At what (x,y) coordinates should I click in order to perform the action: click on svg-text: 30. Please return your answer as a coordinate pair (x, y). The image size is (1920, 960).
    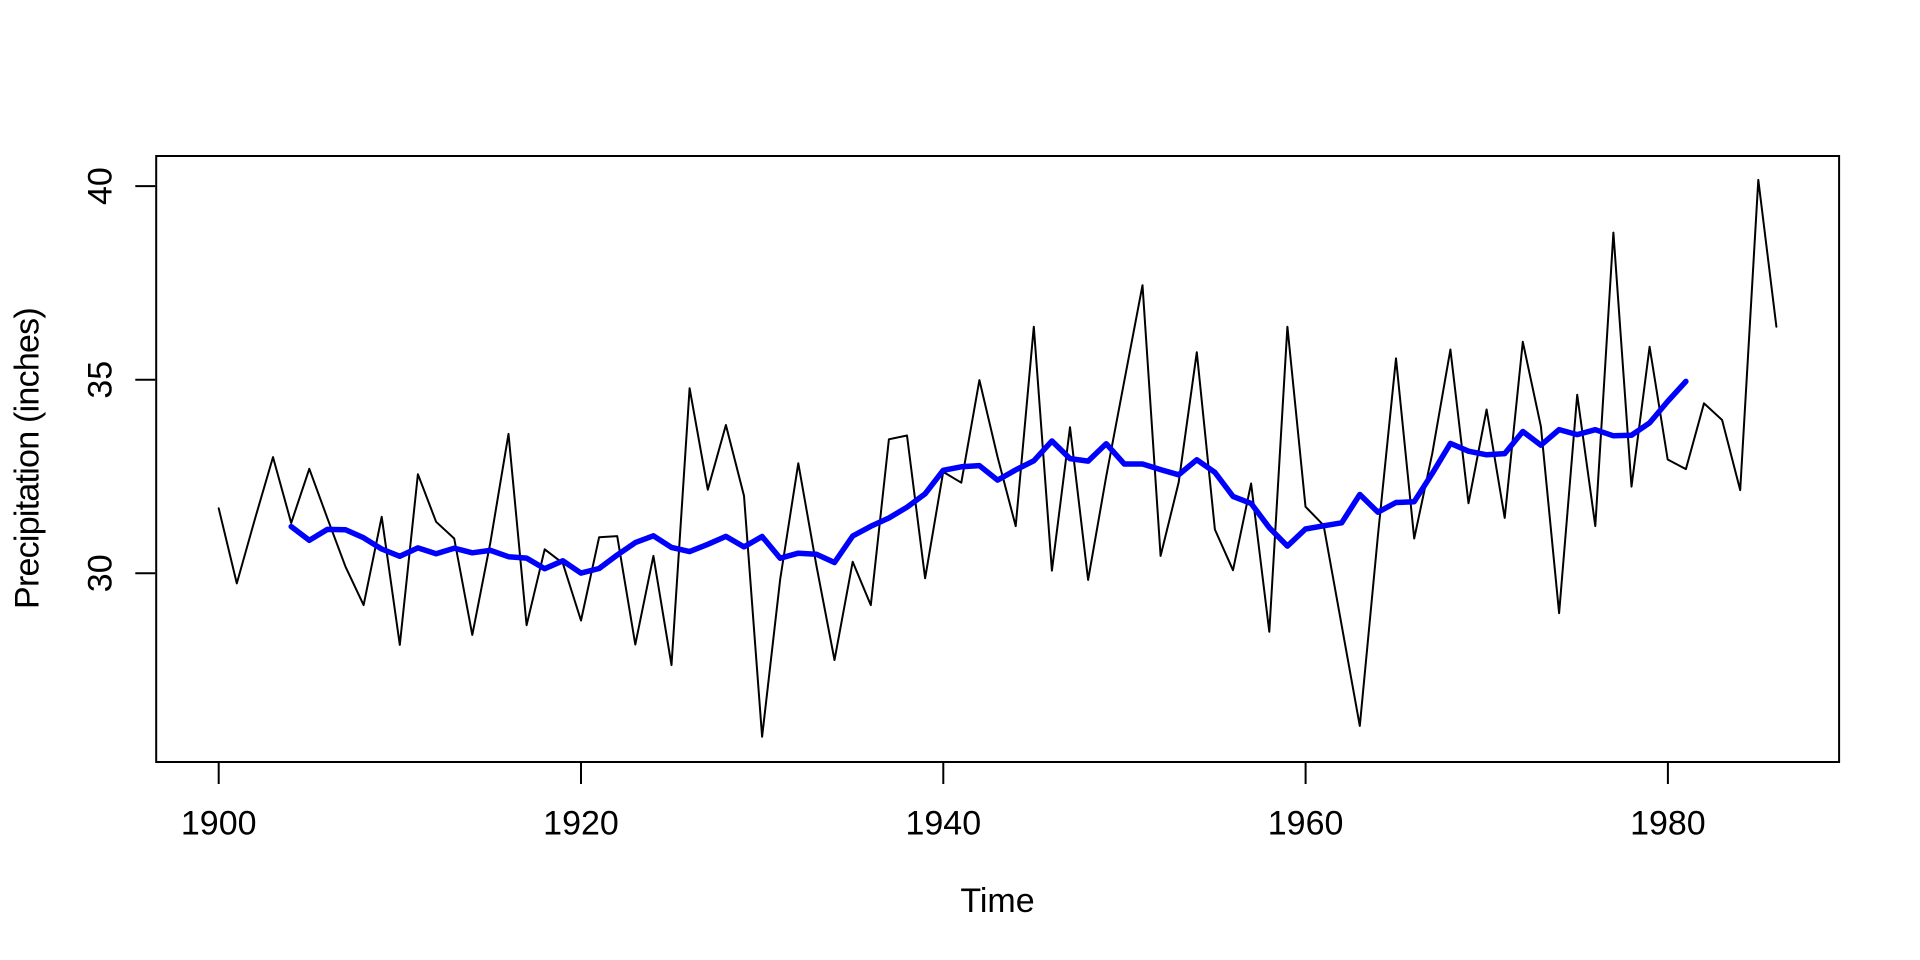
    Looking at the image, I should click on (101, 573).